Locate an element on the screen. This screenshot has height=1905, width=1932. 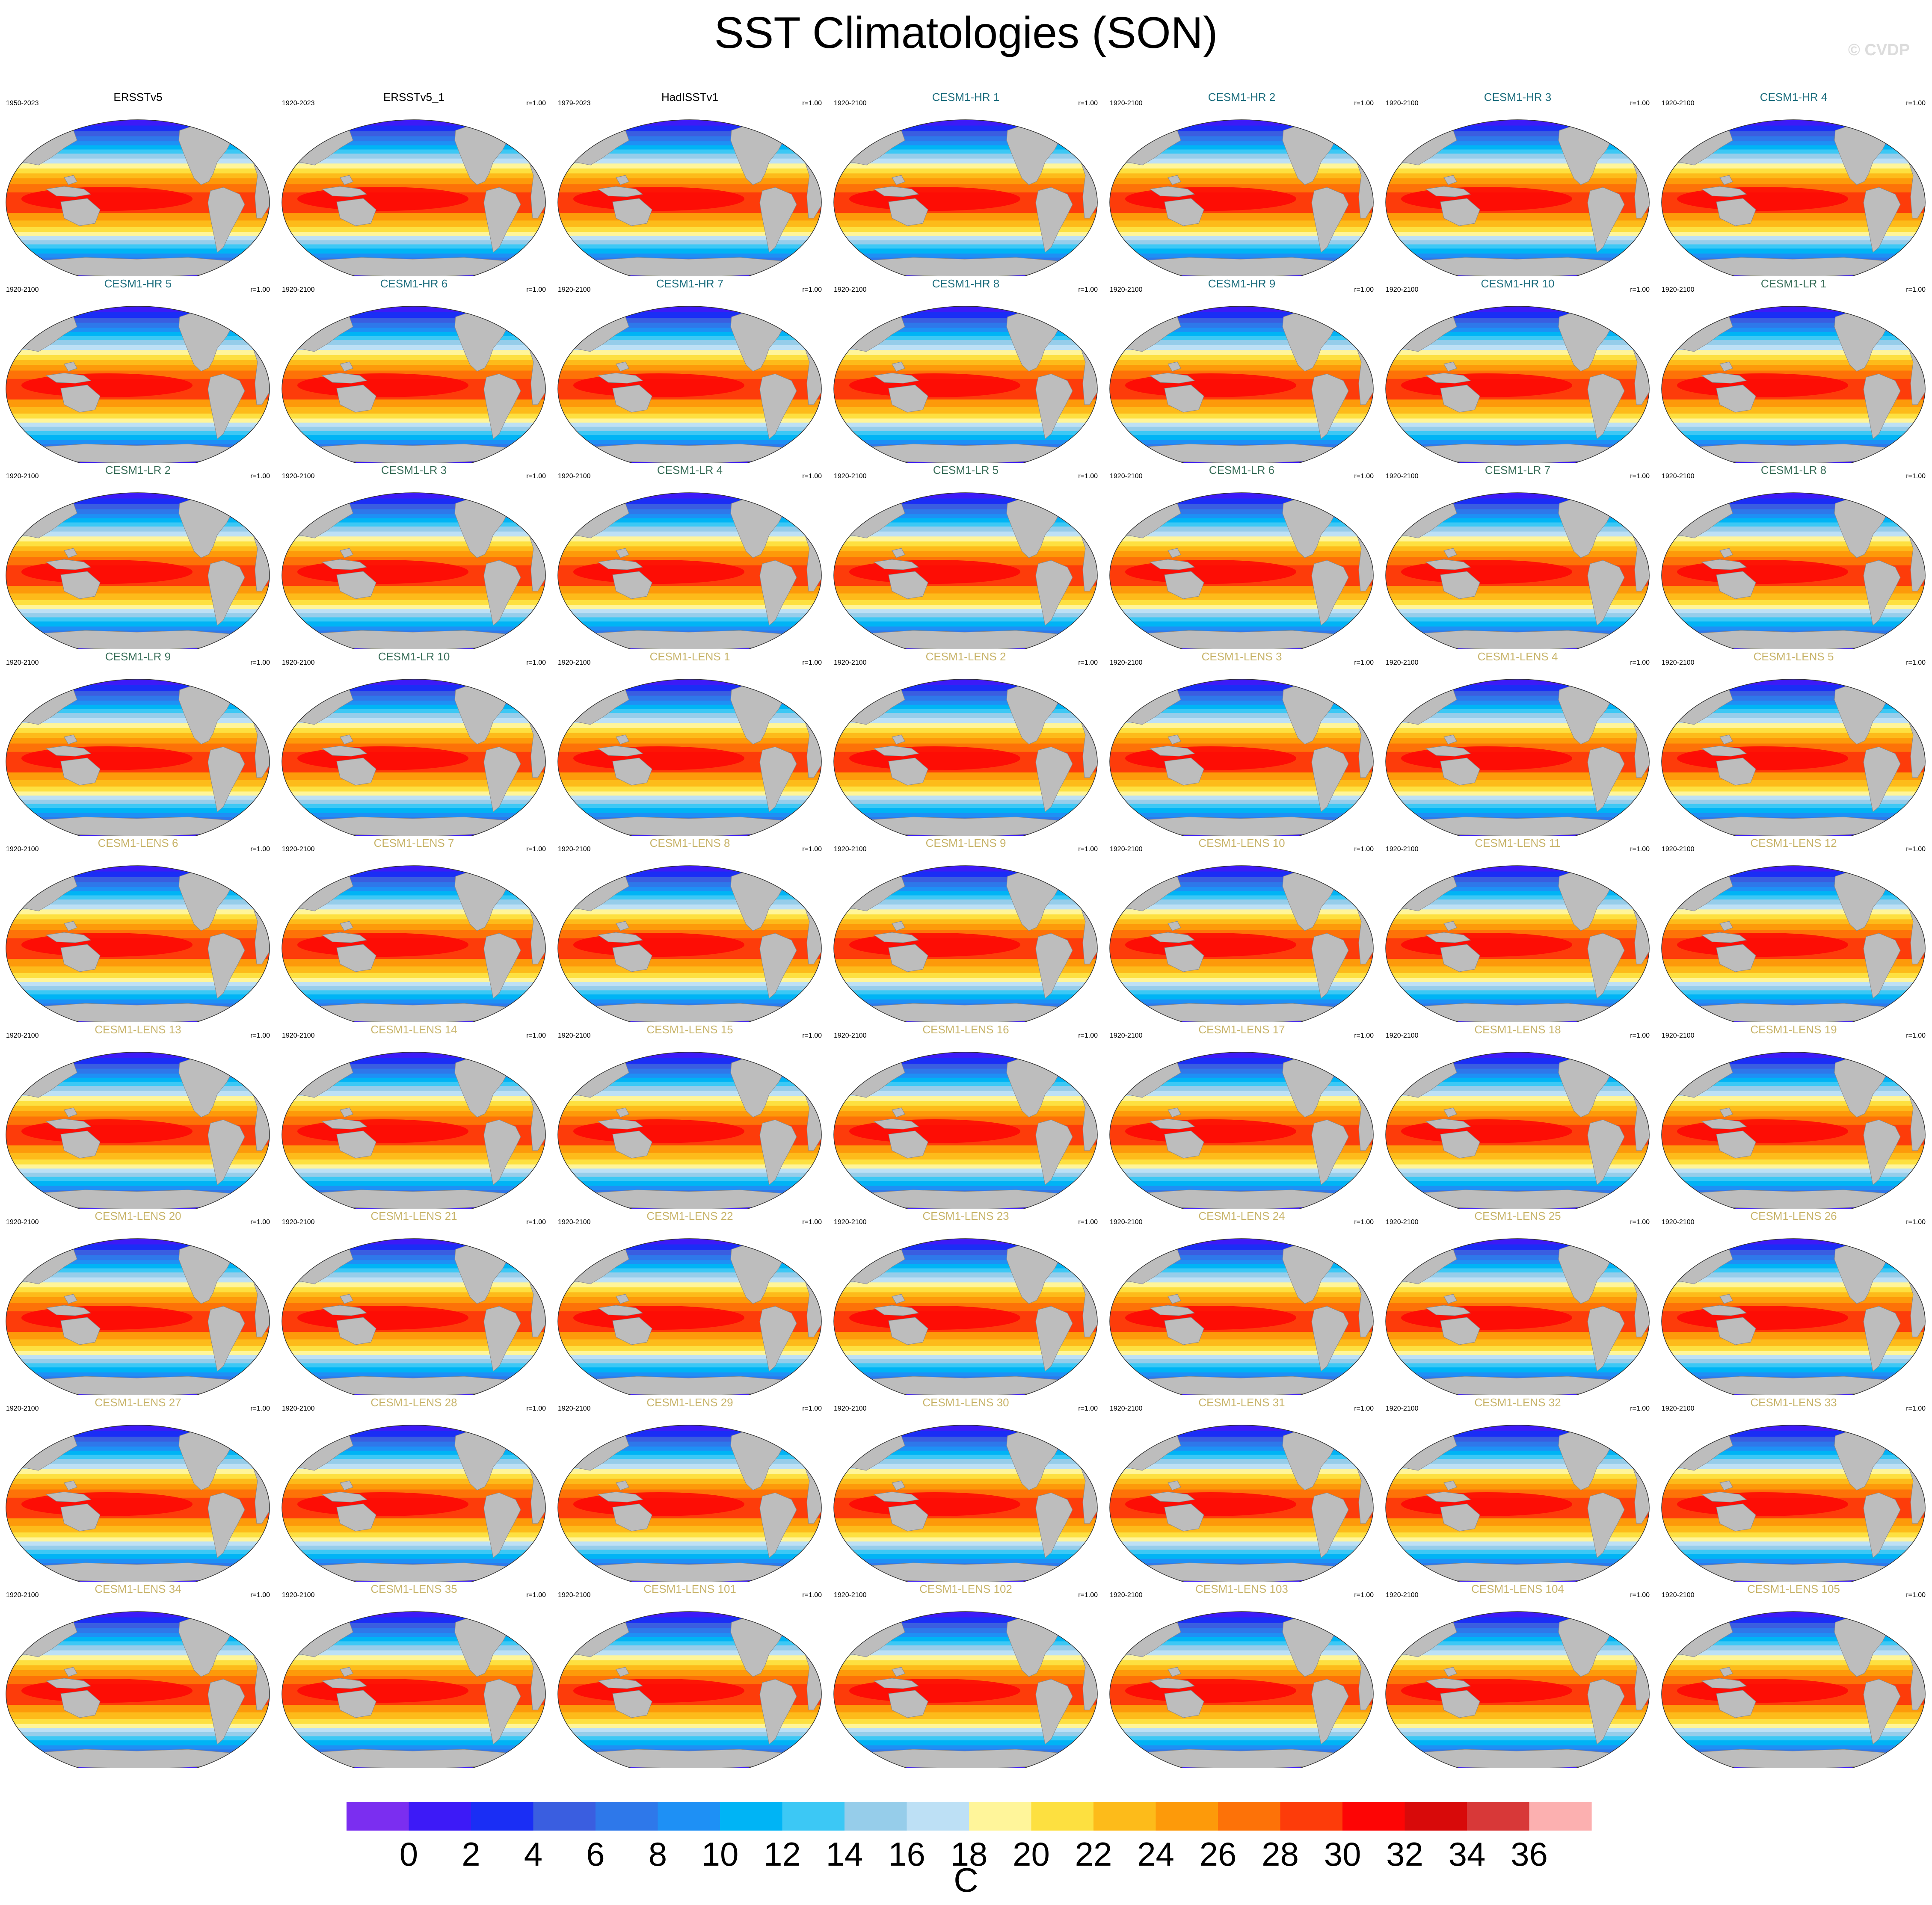
panel-title: CESM1-LR 9 is located at coordinates (138, 657).